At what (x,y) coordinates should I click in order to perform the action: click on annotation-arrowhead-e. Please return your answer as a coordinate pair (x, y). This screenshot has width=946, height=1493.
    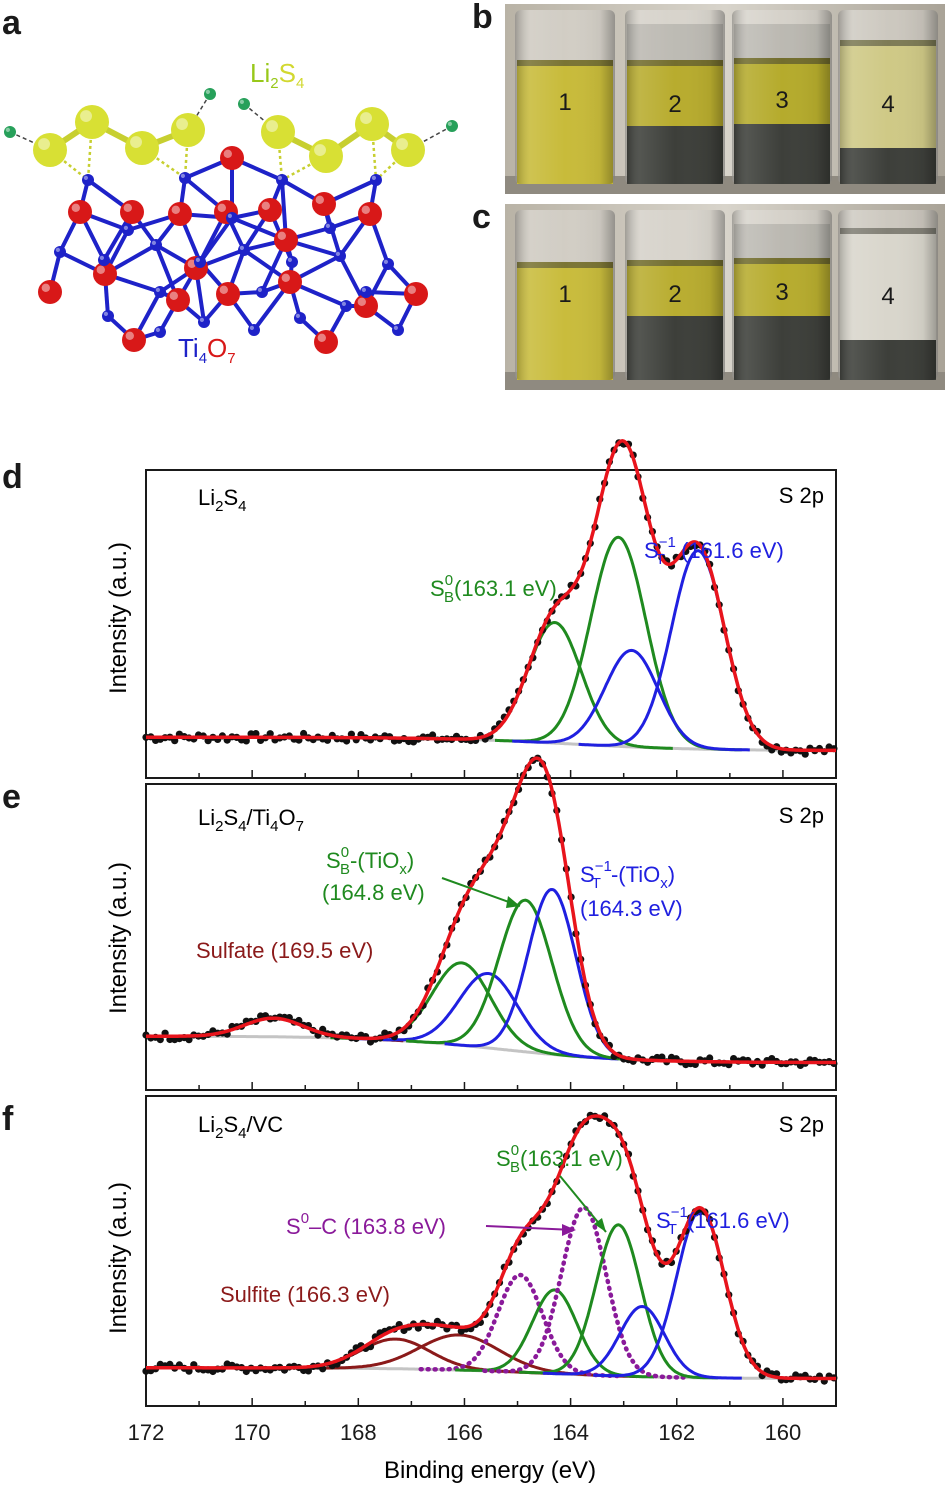
    Looking at the image, I should click on (513, 902).